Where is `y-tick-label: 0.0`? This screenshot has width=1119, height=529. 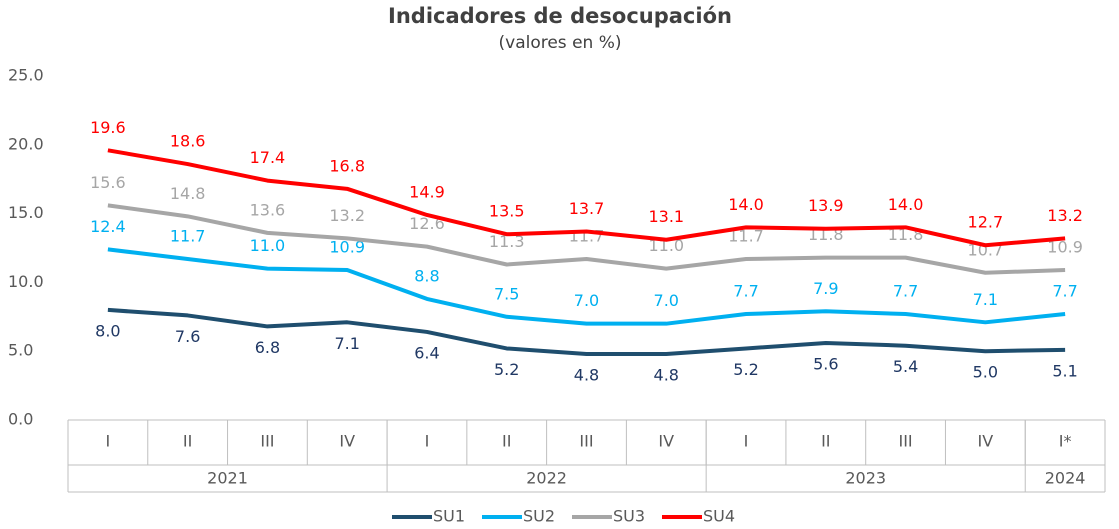
y-tick-label: 0.0 is located at coordinates (20, 419).